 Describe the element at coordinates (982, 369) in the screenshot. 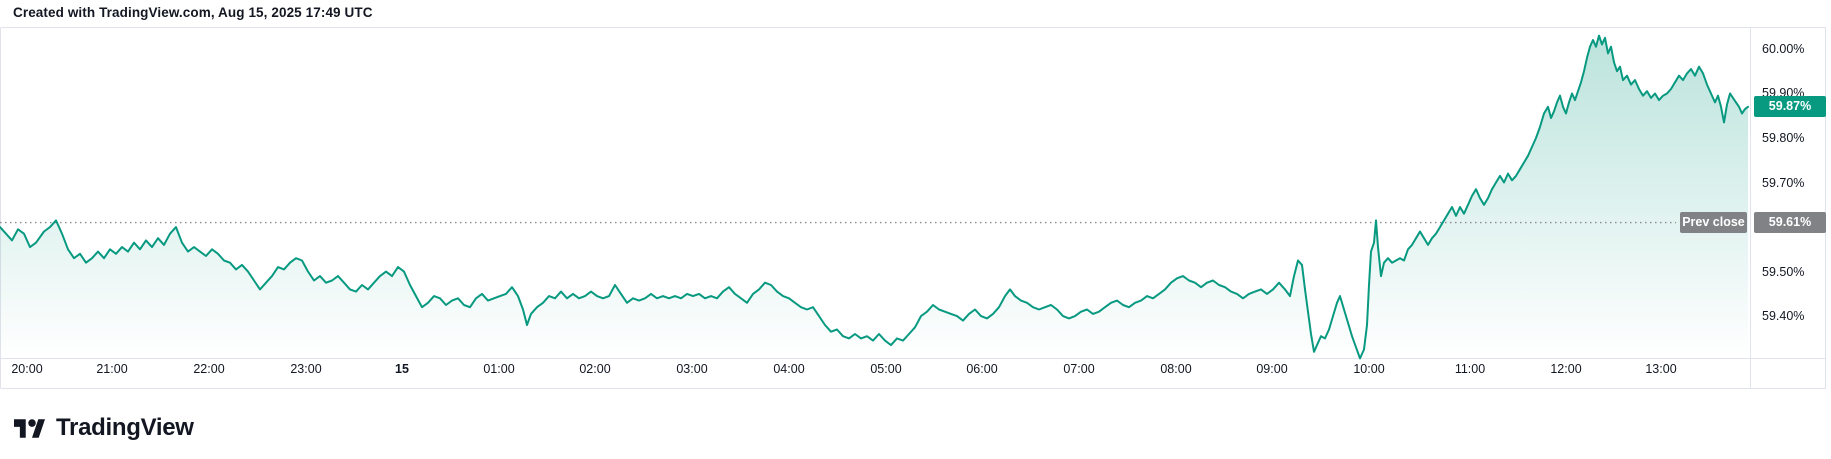

I see `time-tick-label: 06:00` at that location.